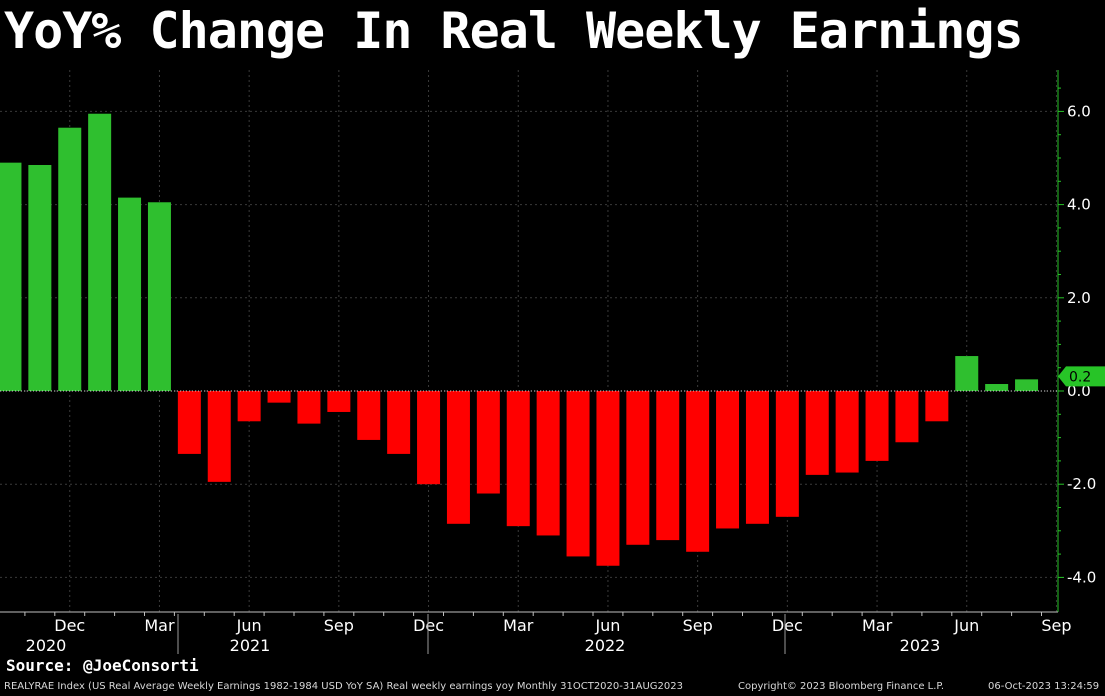  Describe the element at coordinates (250, 645) in the screenshot. I see `x-year-label: 2021` at that location.